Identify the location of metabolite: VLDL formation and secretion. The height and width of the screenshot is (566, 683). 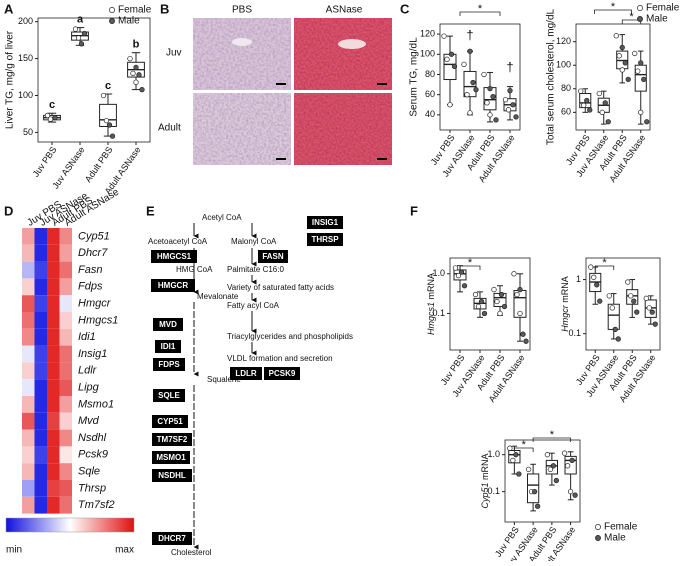
(280, 358).